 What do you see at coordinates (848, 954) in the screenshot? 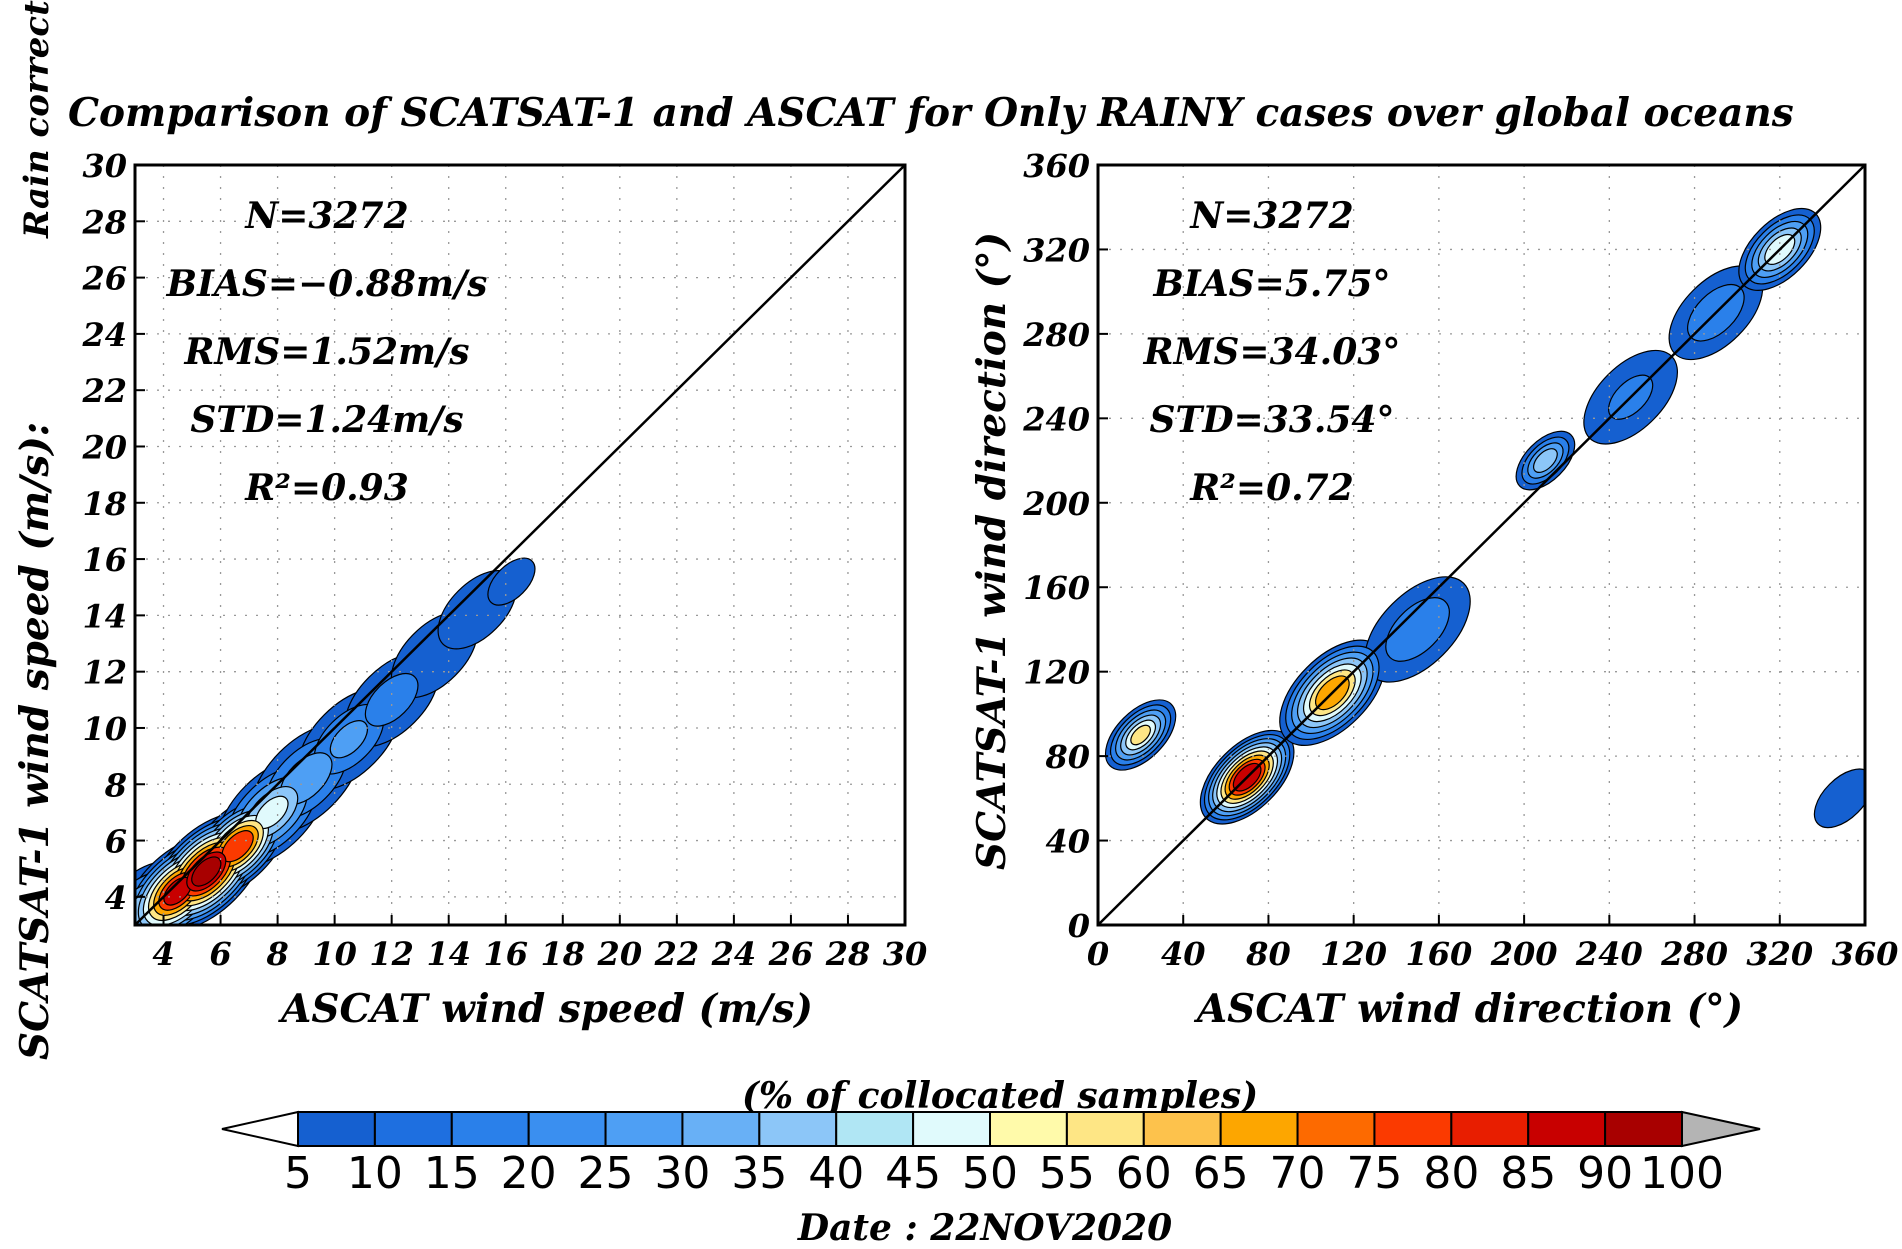
I see `speed-x-tick-label: 28` at bounding box center [848, 954].